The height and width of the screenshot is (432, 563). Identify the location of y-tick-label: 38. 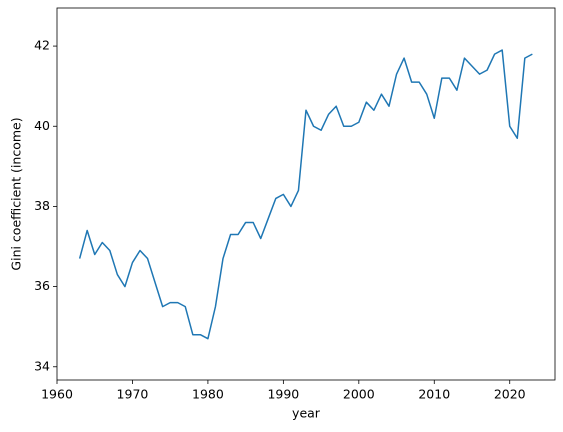
(42, 205).